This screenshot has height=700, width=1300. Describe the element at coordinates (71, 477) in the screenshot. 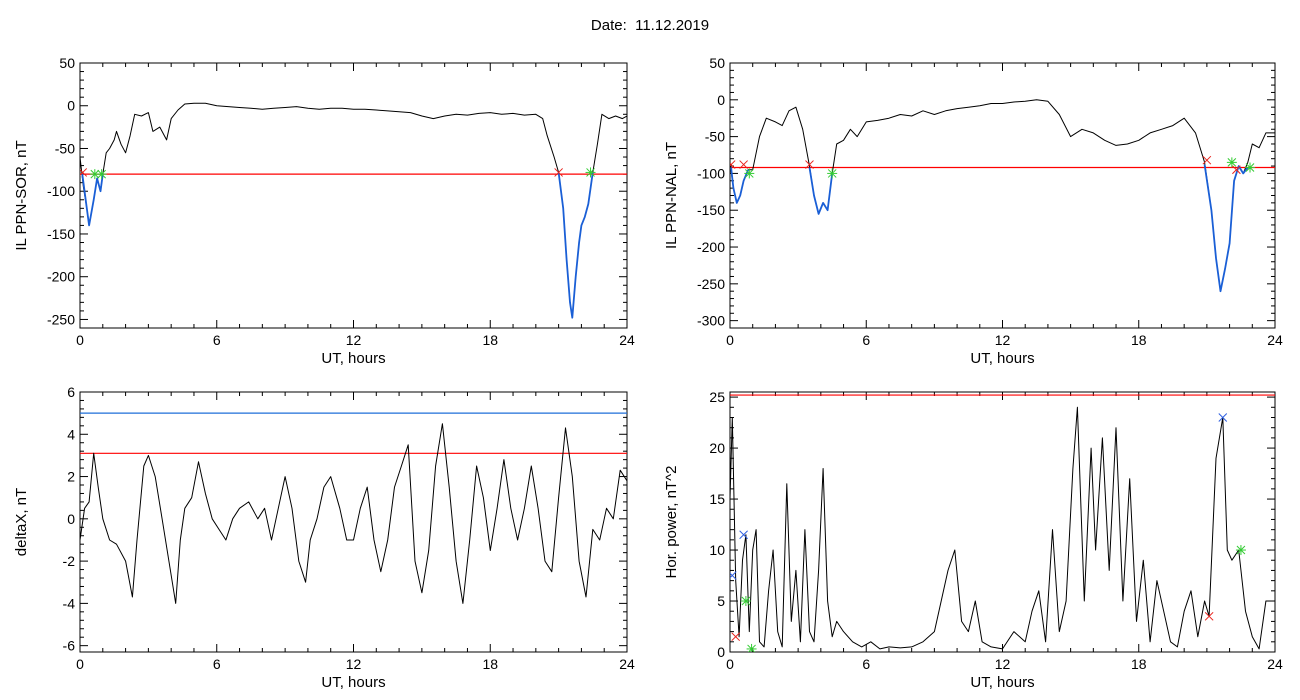

I see `y-tick-label: 2` at that location.